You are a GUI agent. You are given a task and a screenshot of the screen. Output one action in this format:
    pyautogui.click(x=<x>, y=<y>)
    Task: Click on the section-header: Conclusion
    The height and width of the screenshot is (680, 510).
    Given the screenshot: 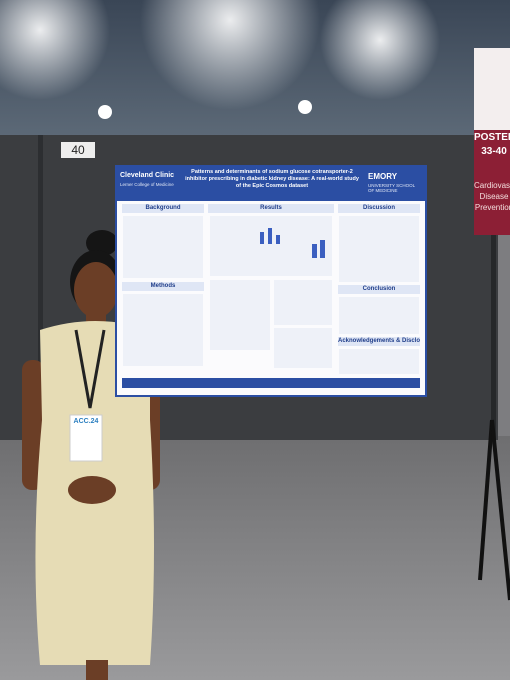 What is the action you would take?
    pyautogui.click(x=379, y=289)
    